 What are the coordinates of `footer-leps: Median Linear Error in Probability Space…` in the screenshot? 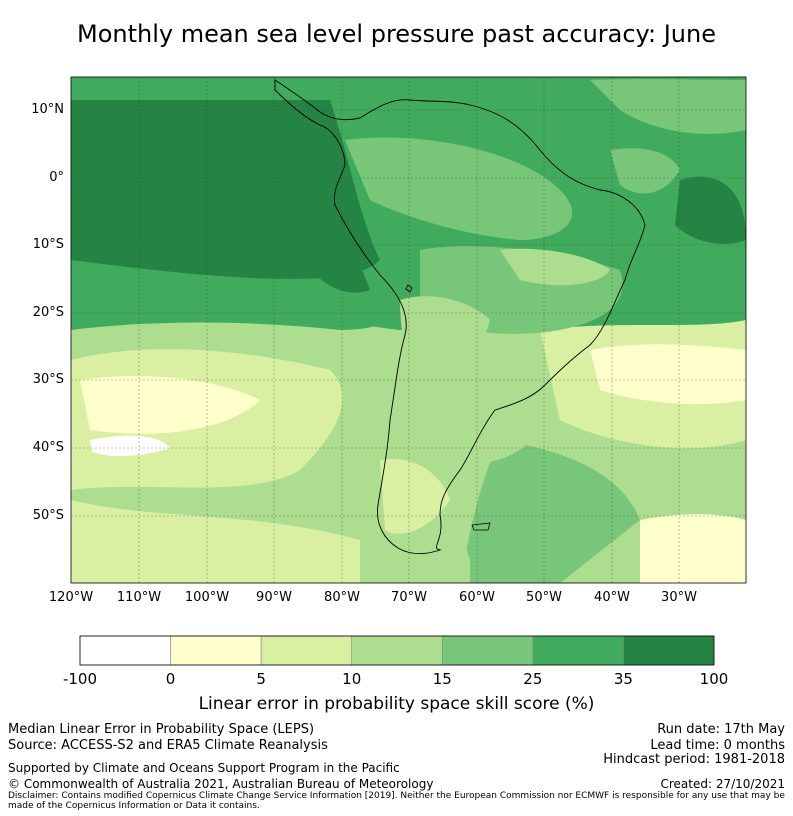 It's located at (161, 729).